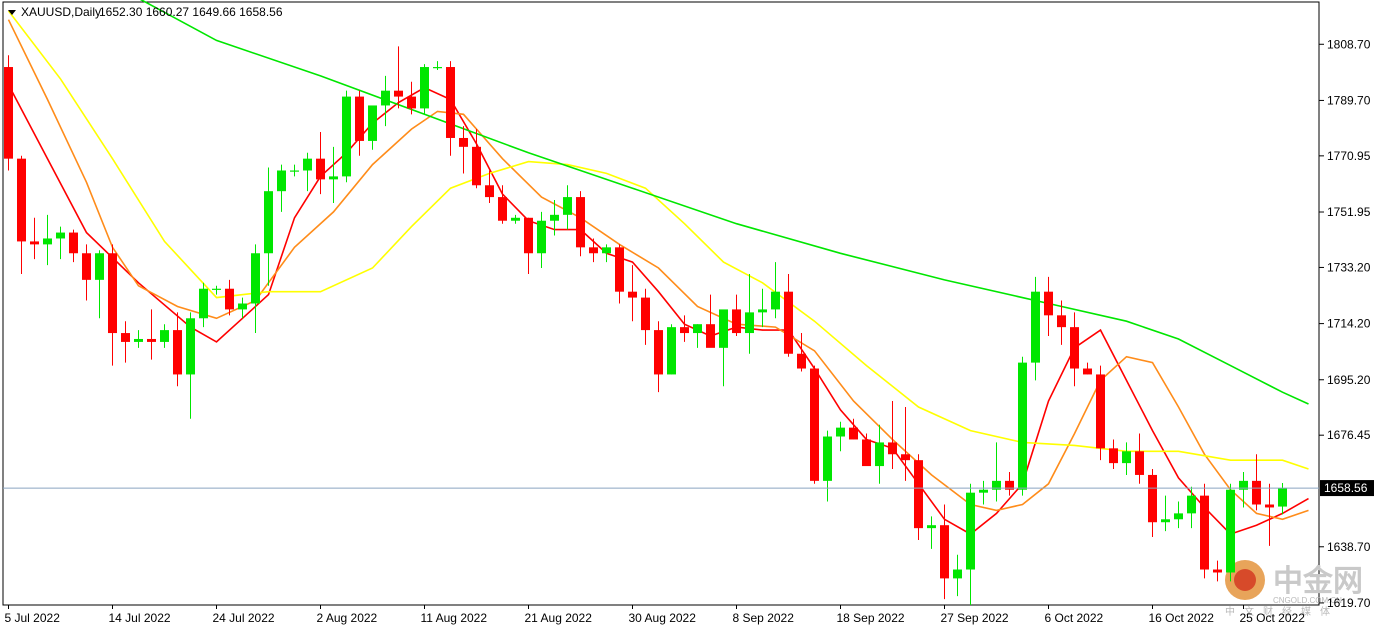 The height and width of the screenshot is (630, 1379). What do you see at coordinates (1307, 600) in the screenshot?
I see `watermark-domain: CNGOLD.COM.CN` at bounding box center [1307, 600].